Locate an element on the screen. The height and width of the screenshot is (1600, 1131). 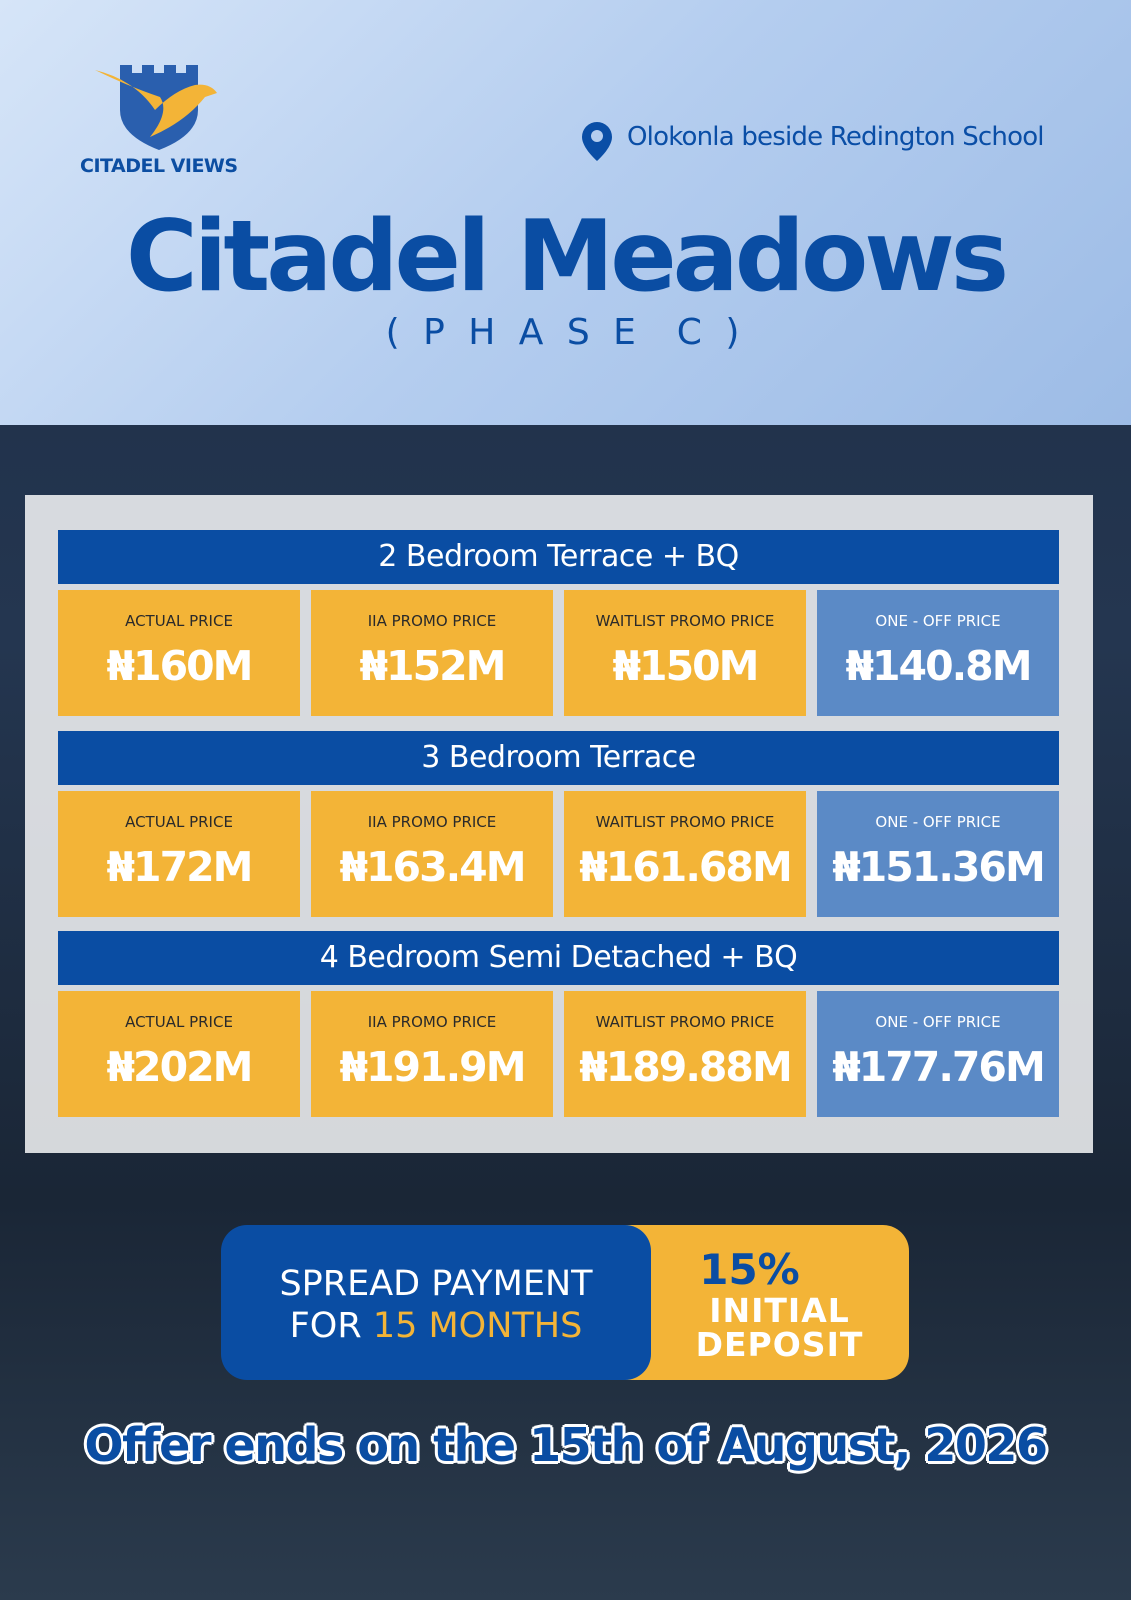
price-card: ACTUAL PRICE ₦172M is located at coordinates (179, 854).